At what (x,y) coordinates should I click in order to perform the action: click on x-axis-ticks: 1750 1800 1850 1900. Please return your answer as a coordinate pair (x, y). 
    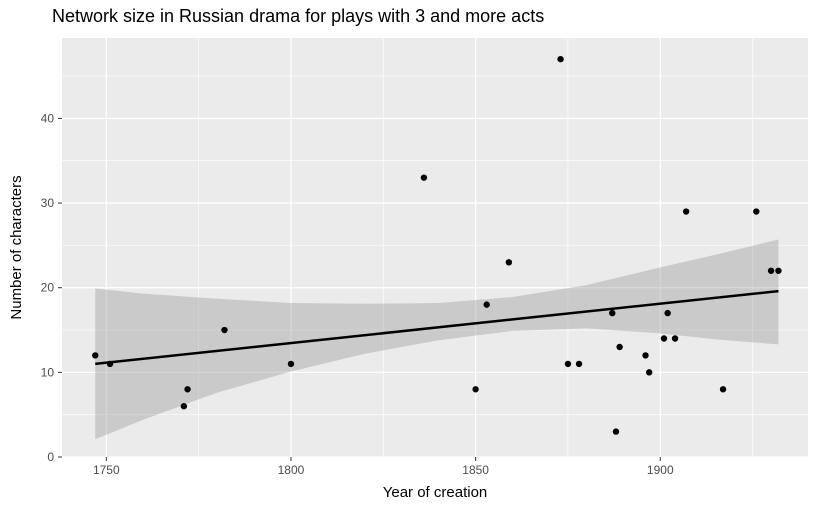
    Looking at the image, I should click on (383, 467).